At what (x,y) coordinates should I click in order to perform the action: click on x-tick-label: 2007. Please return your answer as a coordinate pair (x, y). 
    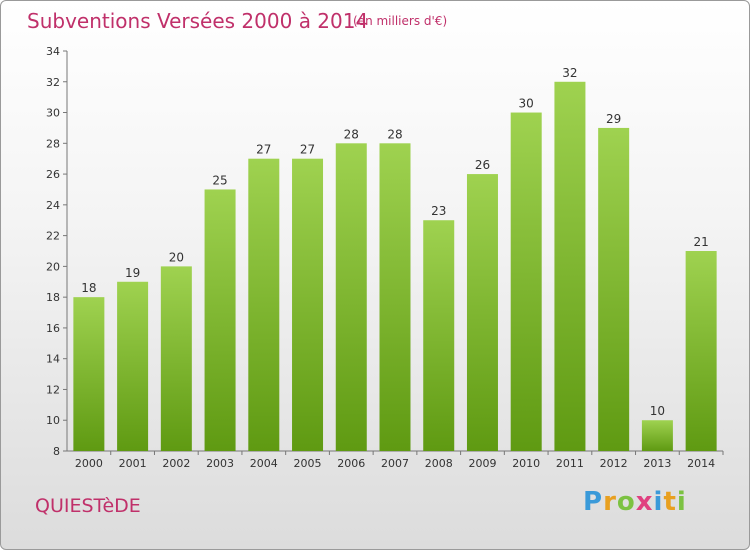
    Looking at the image, I should click on (395, 463).